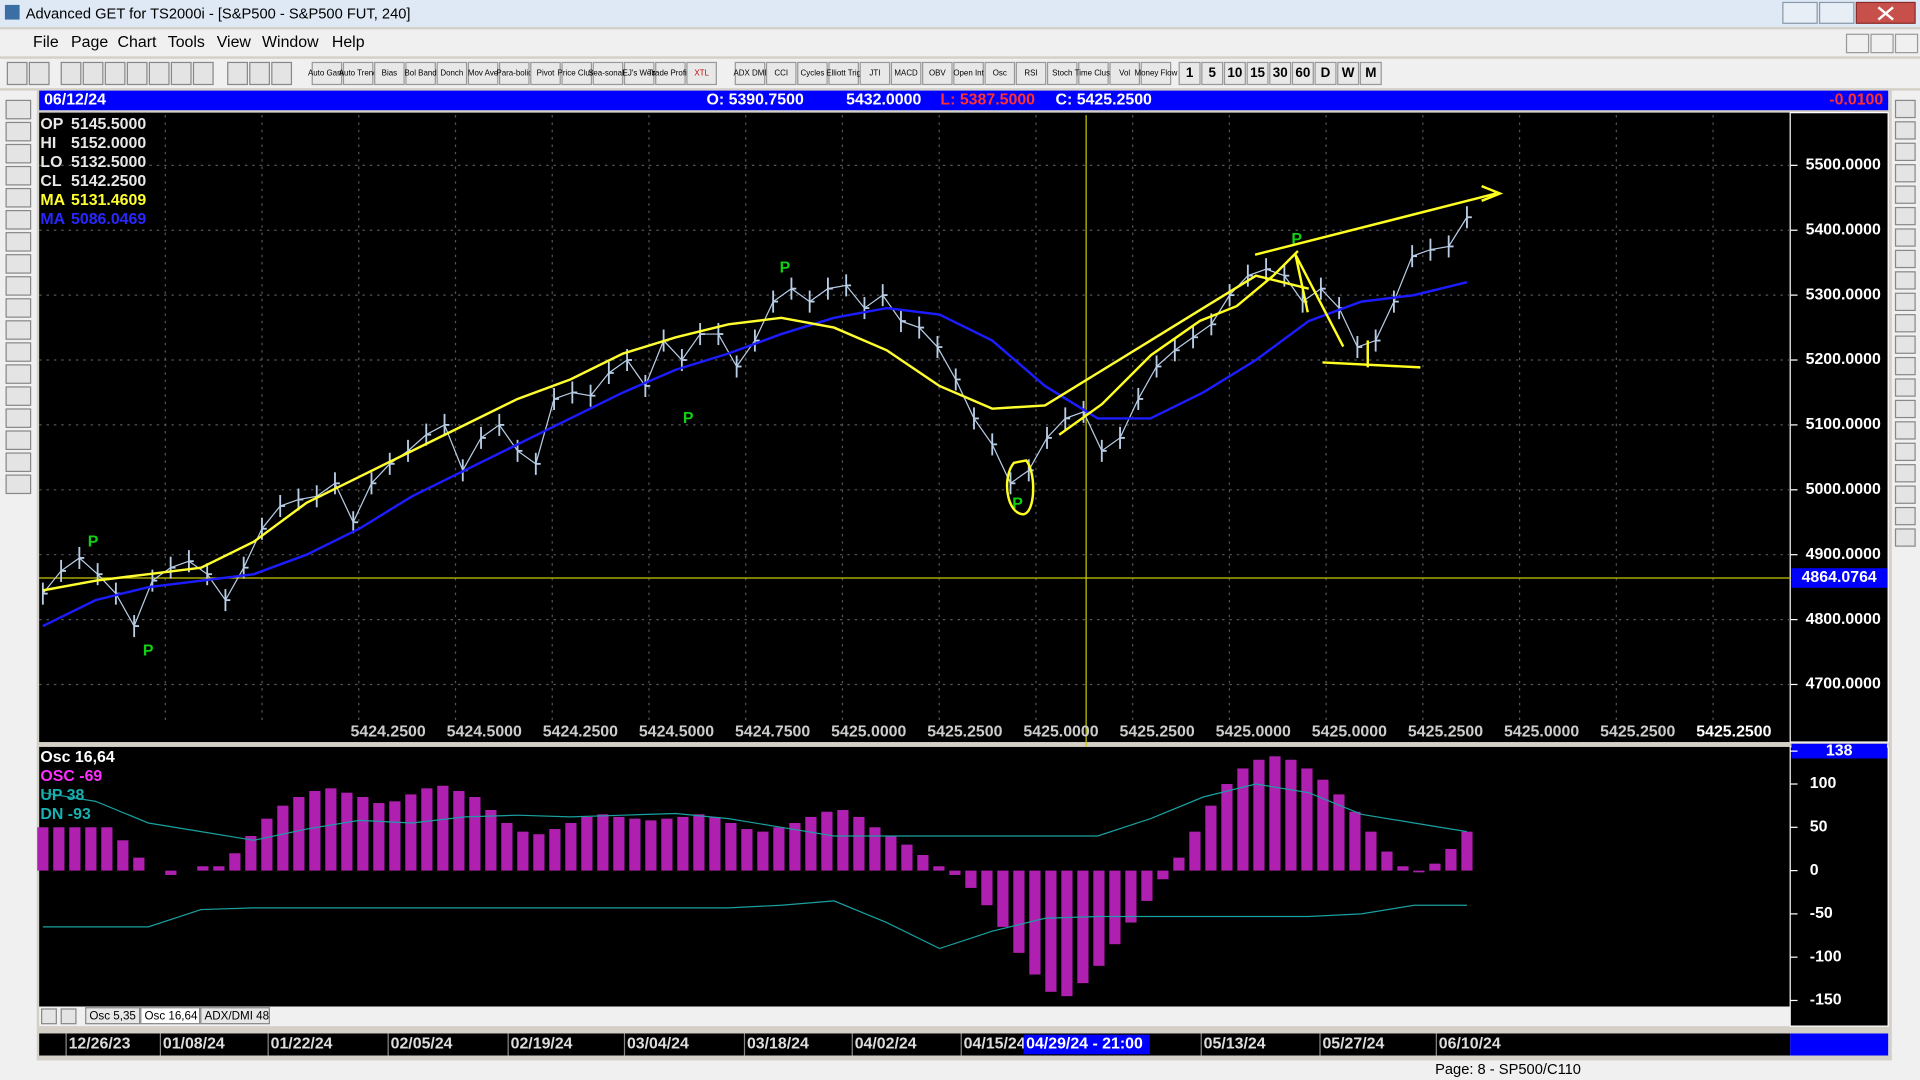 The width and height of the screenshot is (1920, 1080). I want to click on child-close, so click(1906, 43).